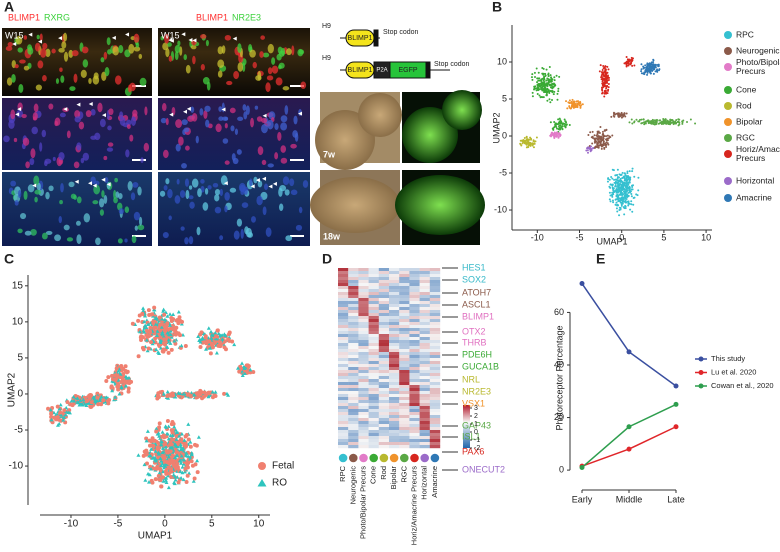 The width and height of the screenshot is (780, 552). Describe the element at coordinates (676, 386) in the screenshot. I see `data-point` at that location.